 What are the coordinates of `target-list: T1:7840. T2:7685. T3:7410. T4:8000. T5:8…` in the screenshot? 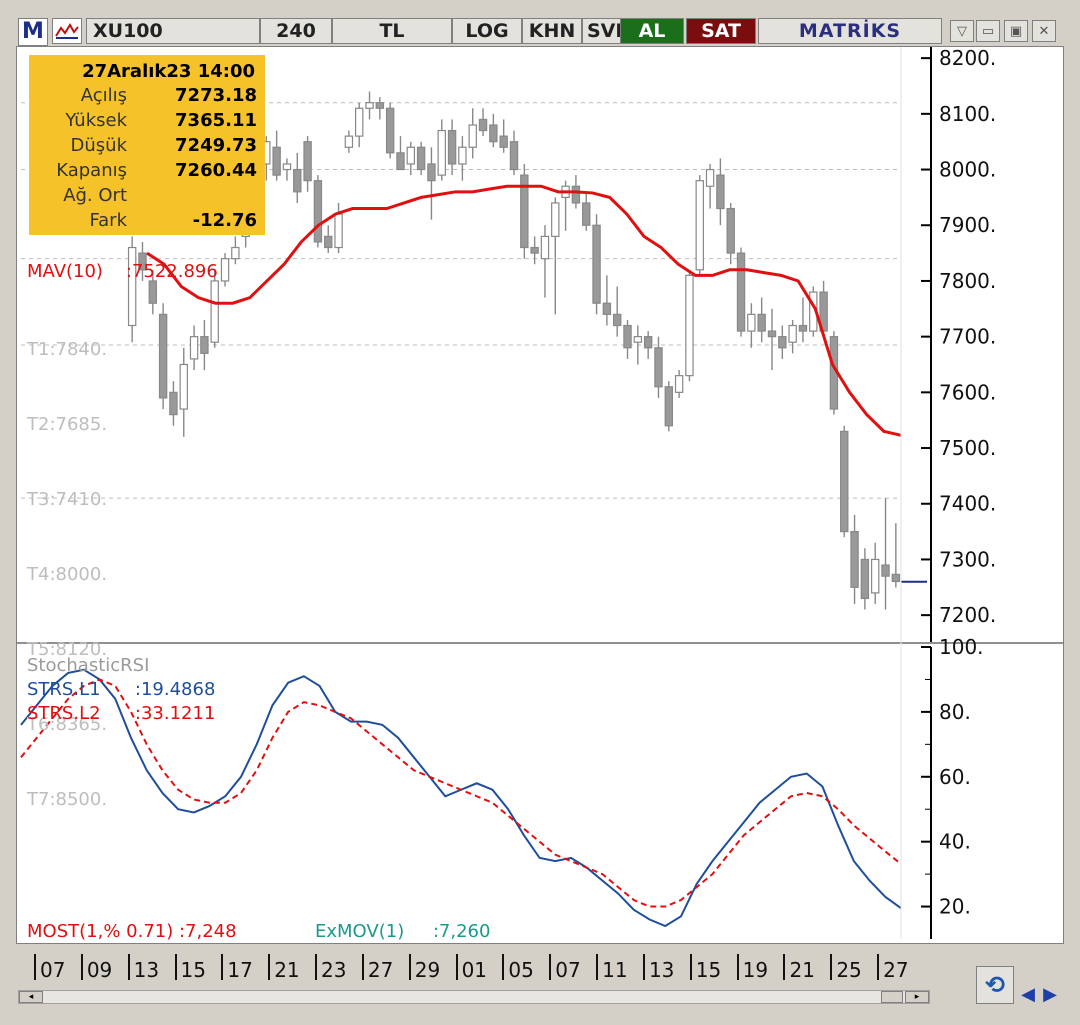 It's located at (67, 574).